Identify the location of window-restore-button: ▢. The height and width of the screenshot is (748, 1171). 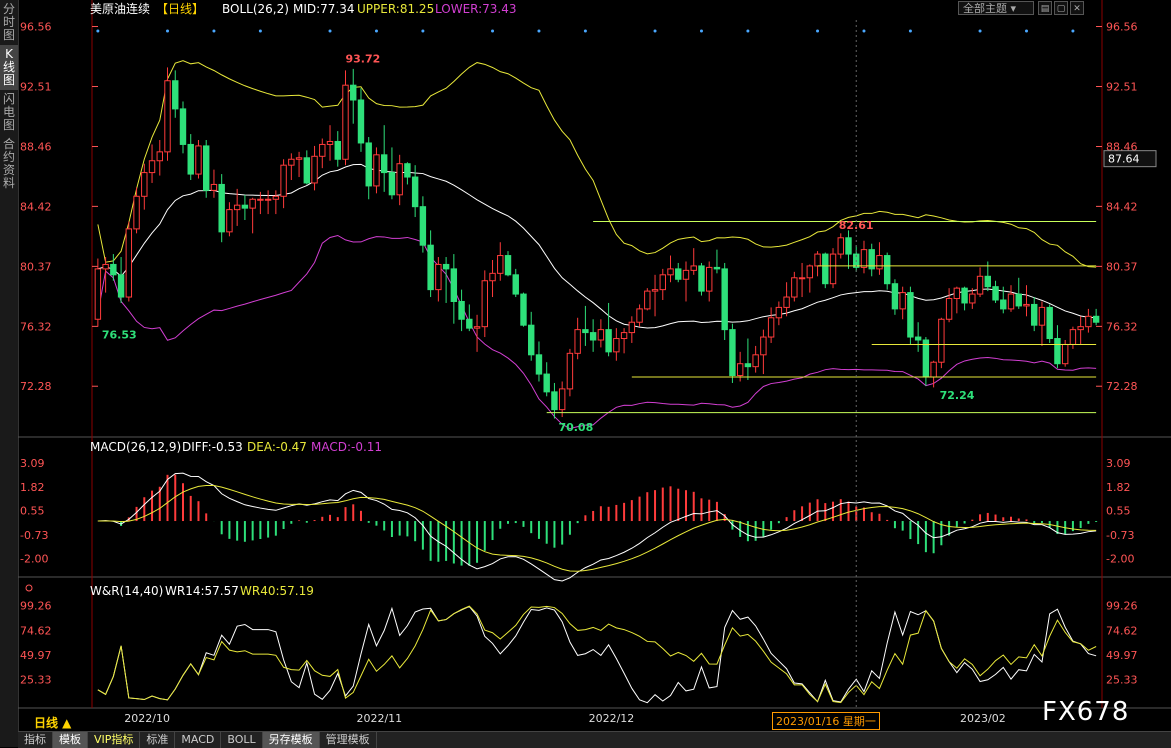
(1061, 8).